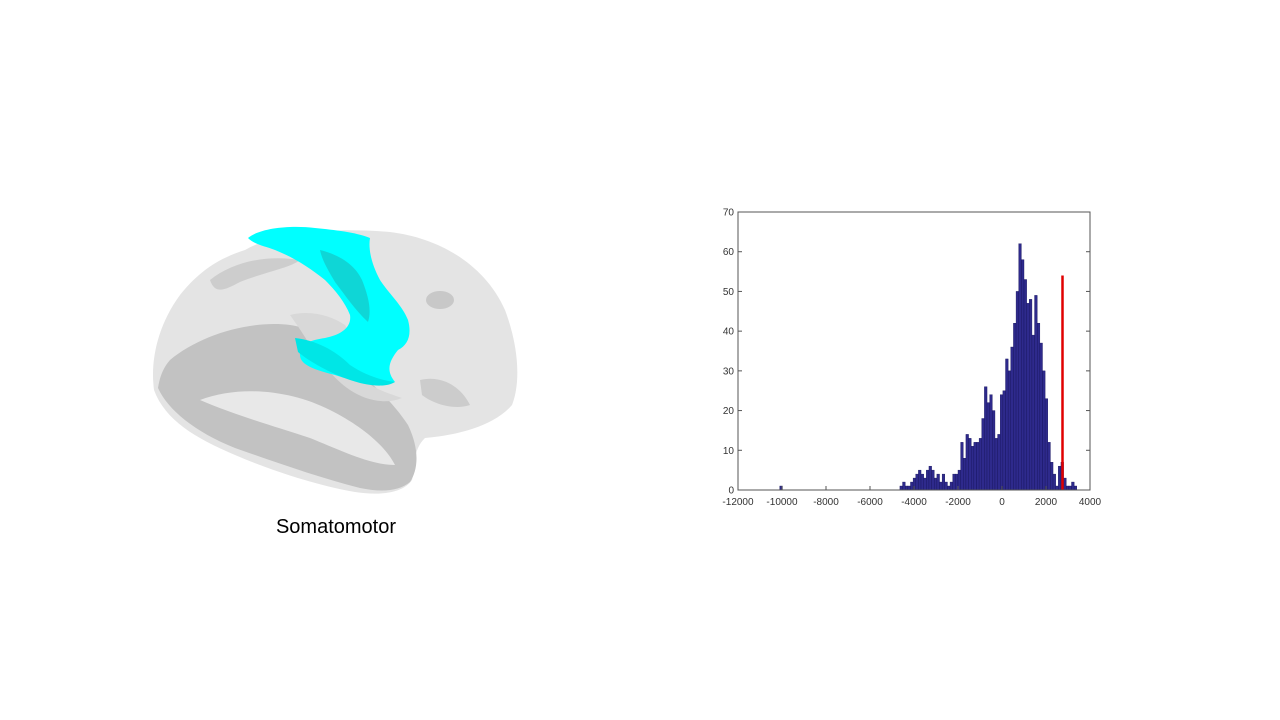 The height and width of the screenshot is (720, 1280). What do you see at coordinates (440, 300) in the screenshot?
I see `parietal-dimple` at bounding box center [440, 300].